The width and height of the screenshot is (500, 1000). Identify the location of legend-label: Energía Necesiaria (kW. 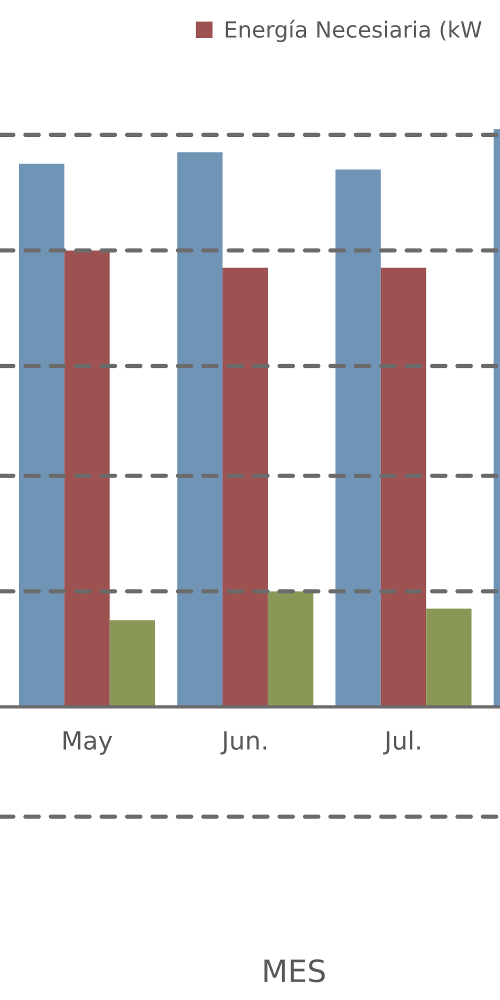
(354, 31).